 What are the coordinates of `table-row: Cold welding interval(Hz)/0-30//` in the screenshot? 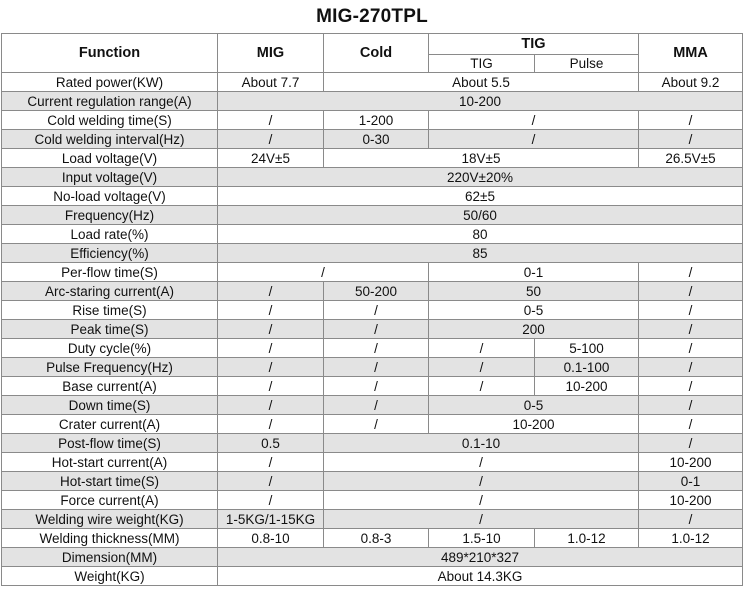 It's located at (372, 139).